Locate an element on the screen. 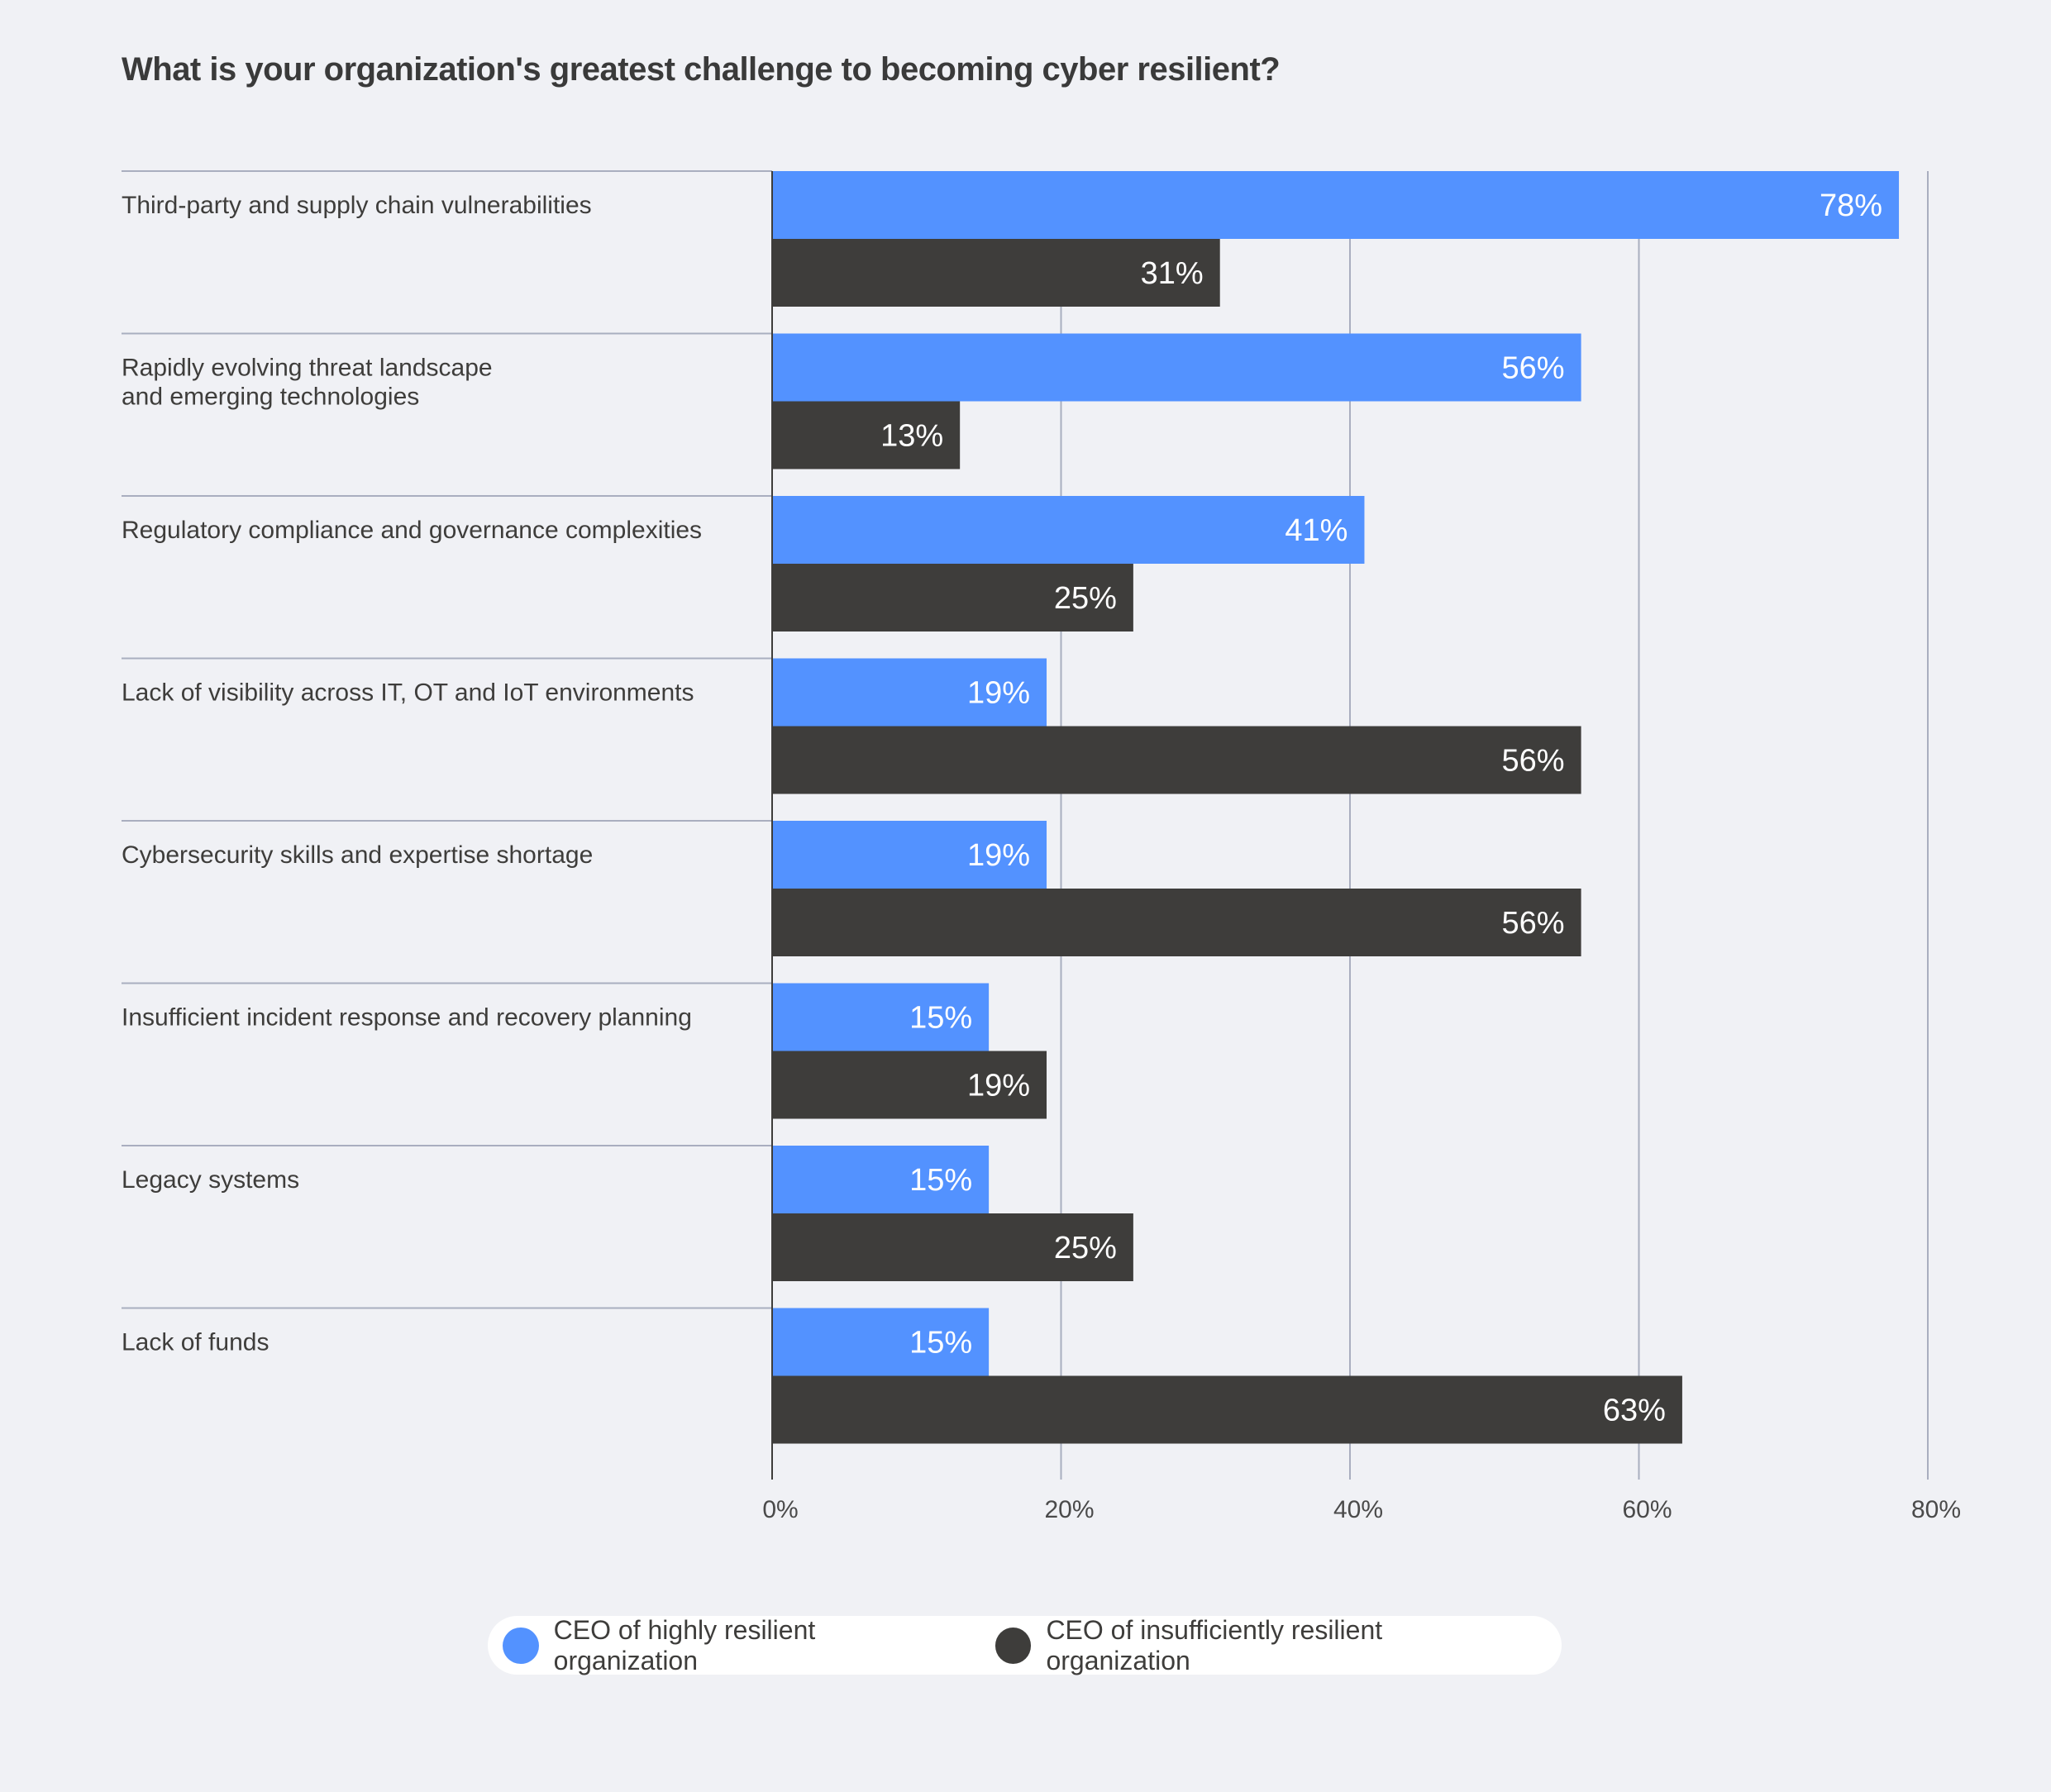 This screenshot has height=1792, width=2051. legend-item-resilient: CEO of highly resilient organization is located at coordinates (733, 1645).